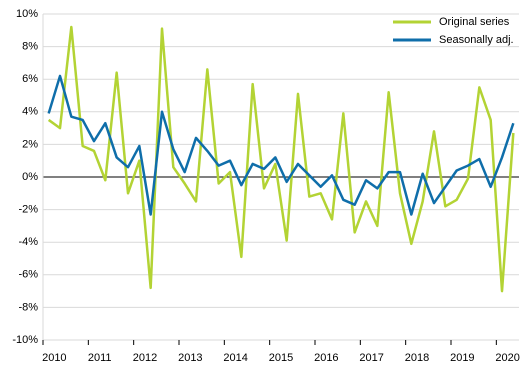 The image size is (529, 383). What do you see at coordinates (28, 210) in the screenshot?
I see `y-tick-label: -2%` at bounding box center [28, 210].